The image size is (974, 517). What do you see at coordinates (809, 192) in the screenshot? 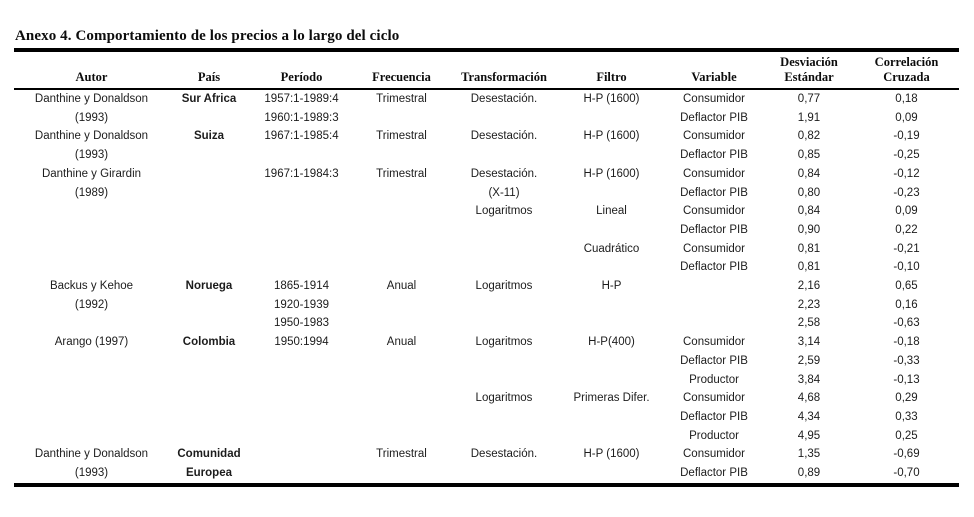
I see `cell-desviacion: 0,80` at bounding box center [809, 192].